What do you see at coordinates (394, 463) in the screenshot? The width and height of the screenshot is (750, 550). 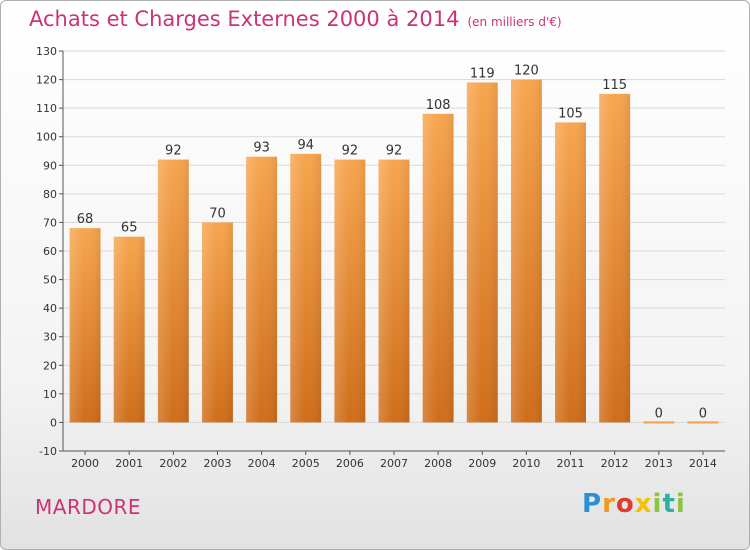 I see `x-tick-label: 2007` at bounding box center [394, 463].